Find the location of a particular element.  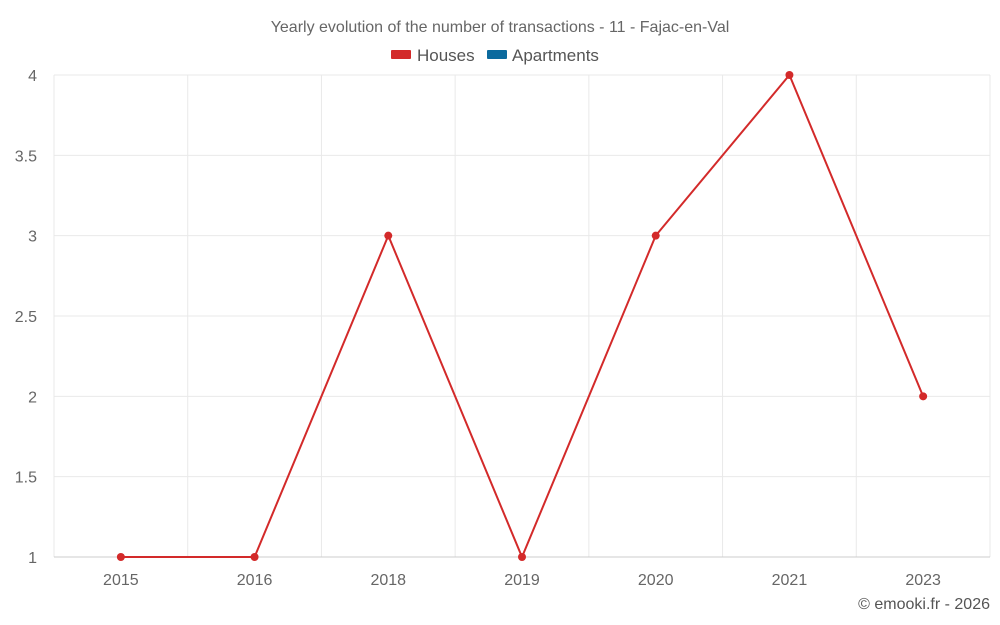

legend-swatch-houses is located at coordinates (401, 54).